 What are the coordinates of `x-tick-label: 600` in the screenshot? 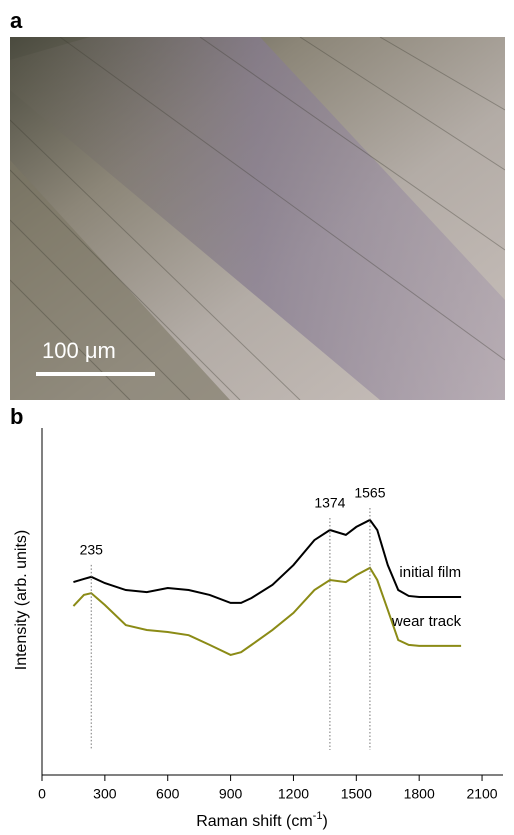 It's located at (168, 794).